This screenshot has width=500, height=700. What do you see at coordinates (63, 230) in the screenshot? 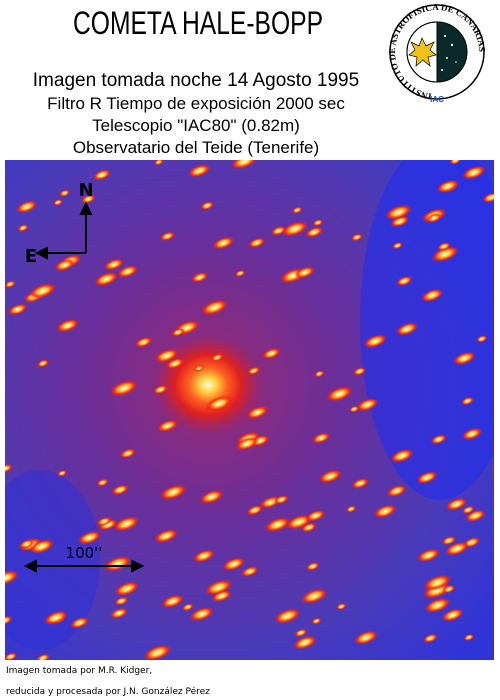
I see `compass` at bounding box center [63, 230].